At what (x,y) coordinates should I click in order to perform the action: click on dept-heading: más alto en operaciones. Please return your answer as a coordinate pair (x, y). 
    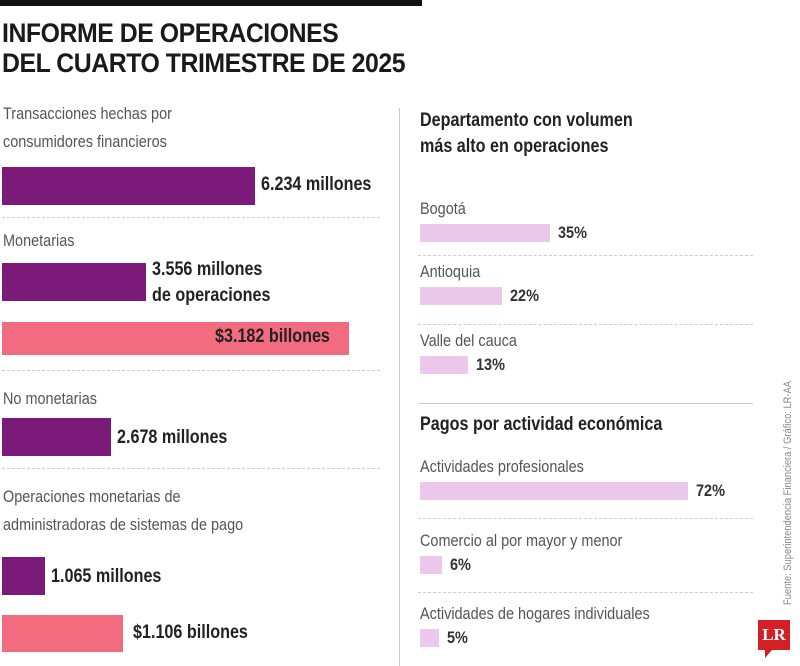
    Looking at the image, I should click on (514, 146).